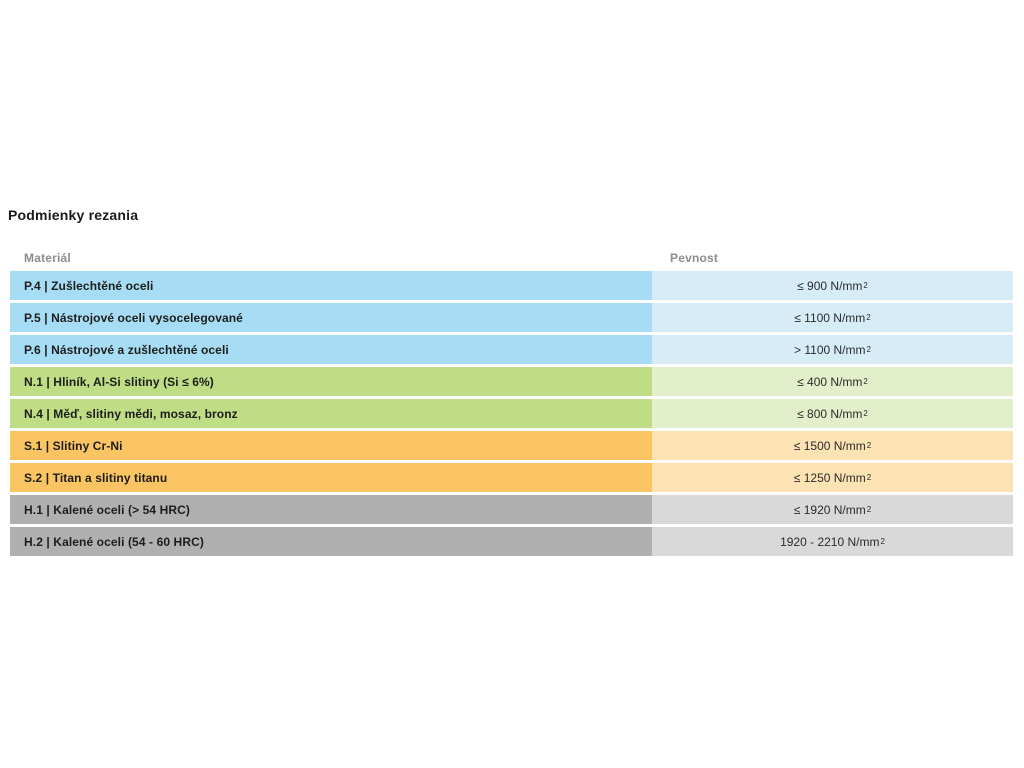  Describe the element at coordinates (73, 215) in the screenshot. I see `page-title: Podmienky rezania` at that location.